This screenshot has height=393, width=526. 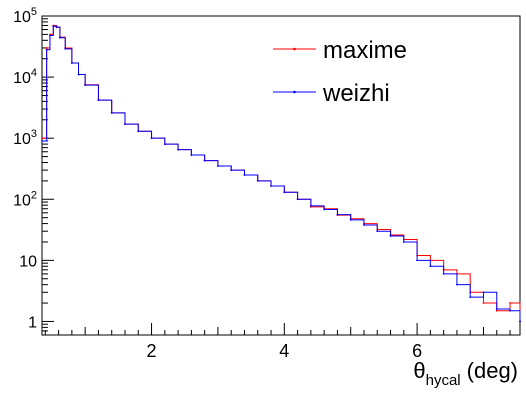 I want to click on x-axis-label-subscript: hycal, so click(x=443, y=380).